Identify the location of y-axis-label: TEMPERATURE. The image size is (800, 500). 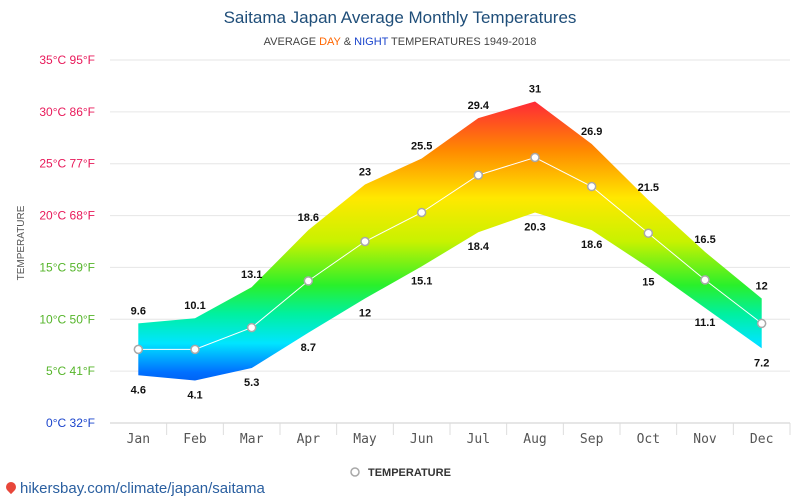
(21, 242).